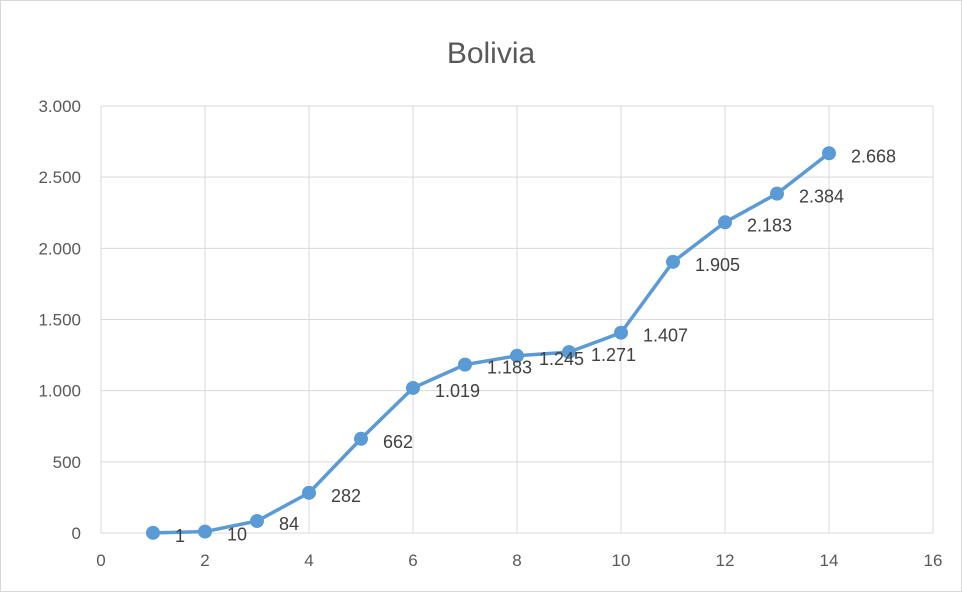 The width and height of the screenshot is (962, 593). Describe the element at coordinates (516, 560) in the screenshot. I see `x-tick-label: 8` at that location.